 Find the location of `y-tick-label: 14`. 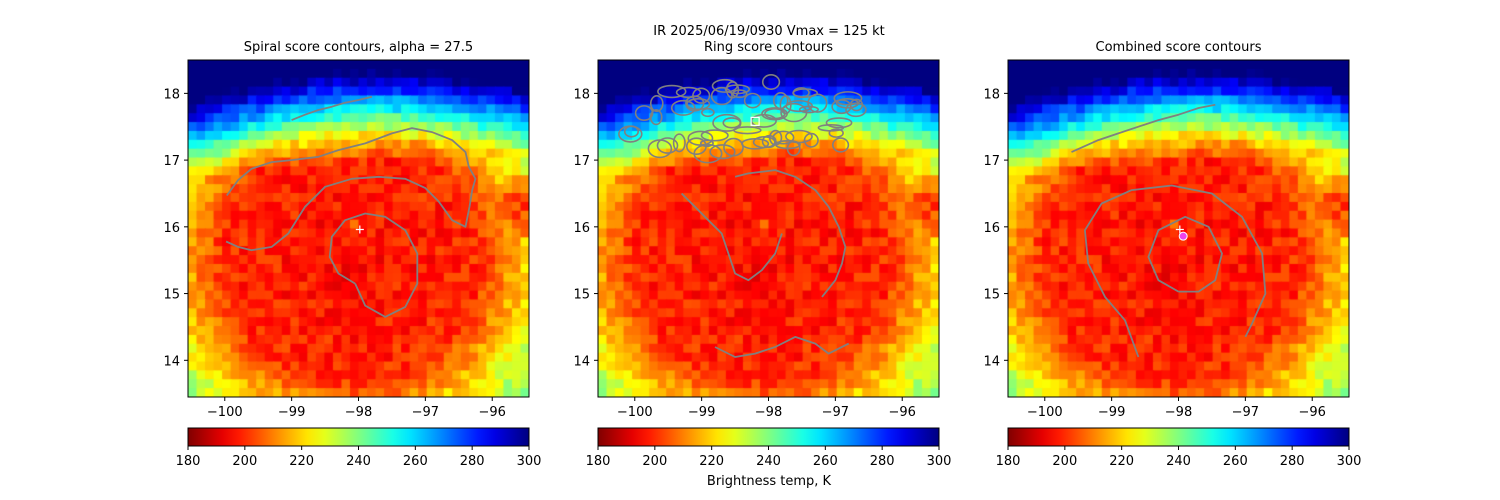

y-tick-label: 14 is located at coordinates (991, 361).